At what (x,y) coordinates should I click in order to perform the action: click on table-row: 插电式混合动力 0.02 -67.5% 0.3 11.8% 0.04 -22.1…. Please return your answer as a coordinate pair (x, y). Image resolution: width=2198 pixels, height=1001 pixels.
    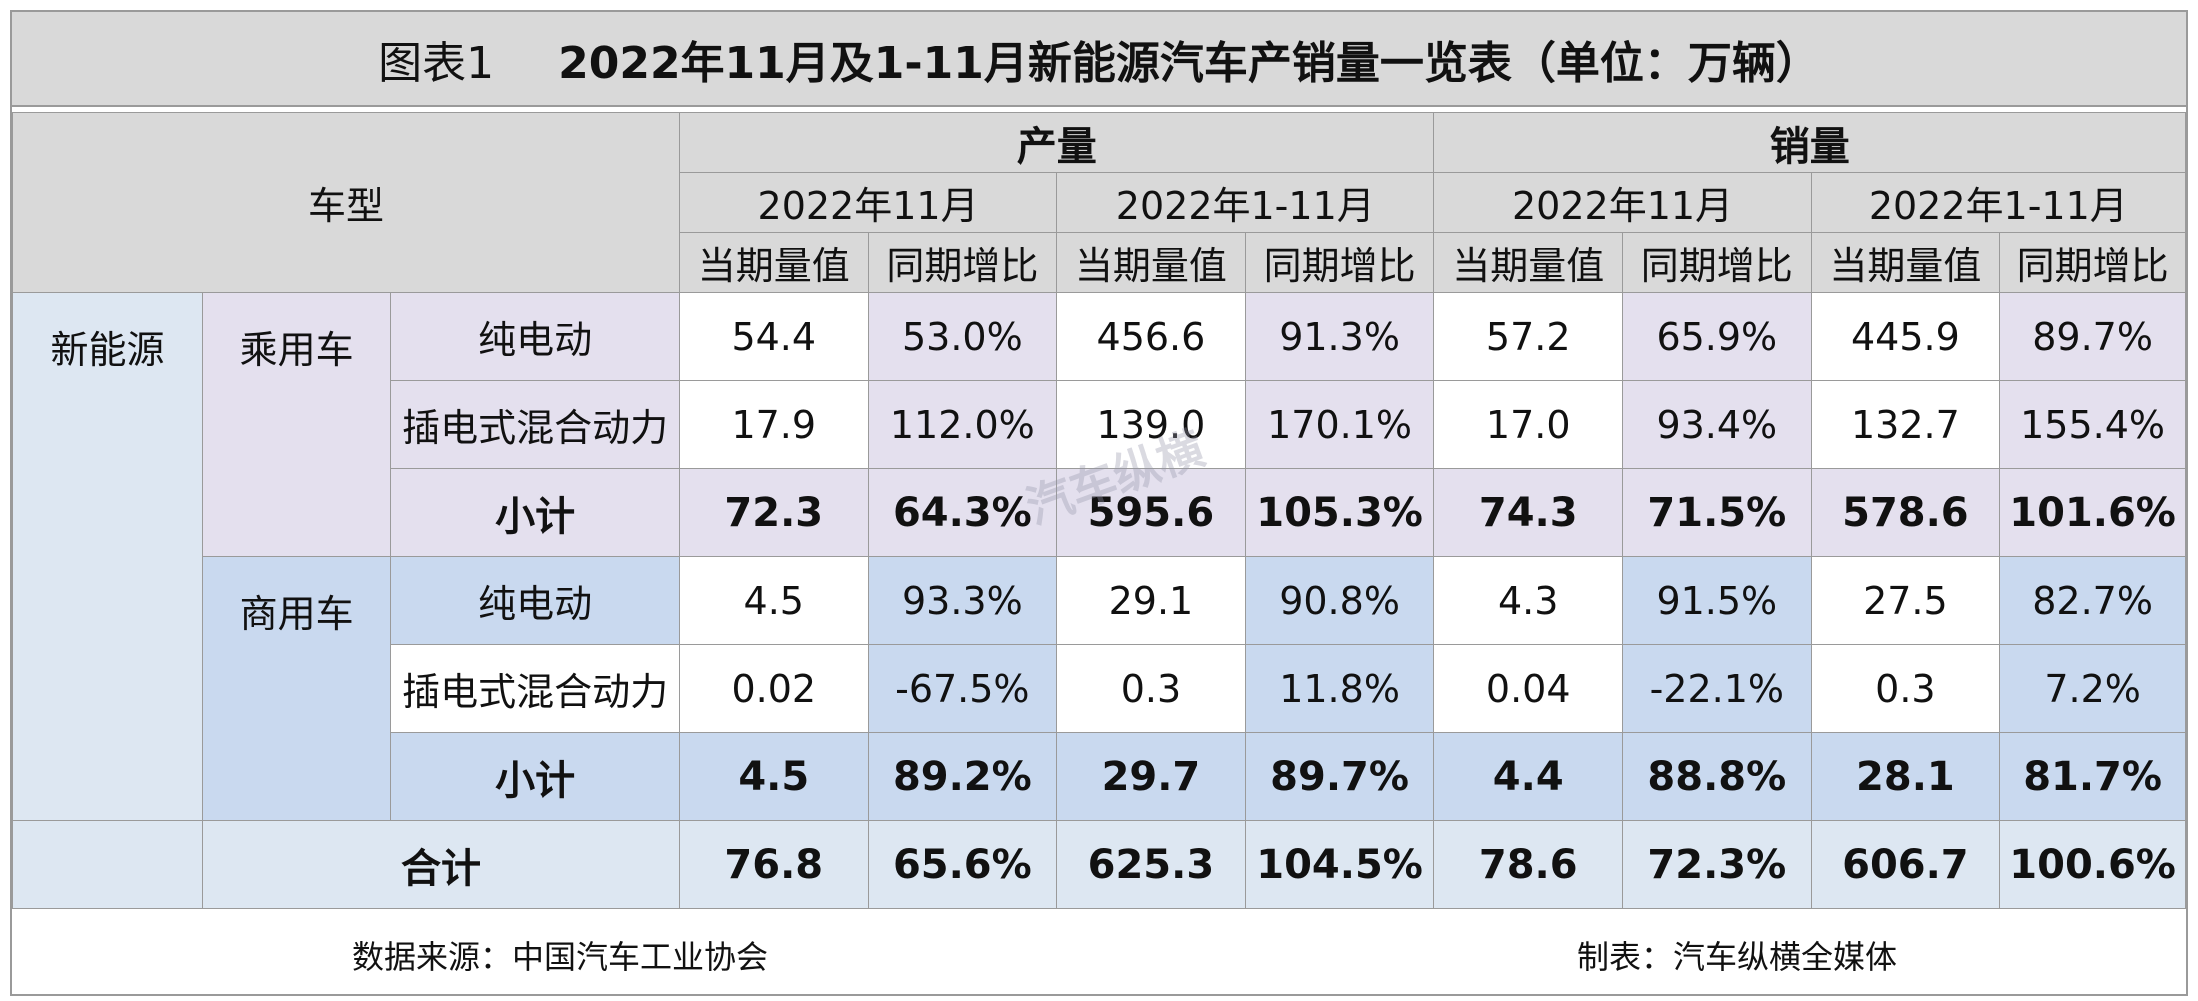
    Looking at the image, I should click on (1099, 688).